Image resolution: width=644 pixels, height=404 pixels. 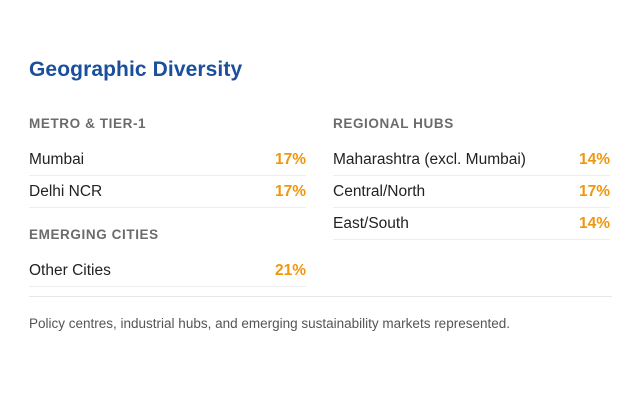 I want to click on list-item-east-south: East/South 14%, so click(x=471, y=224).